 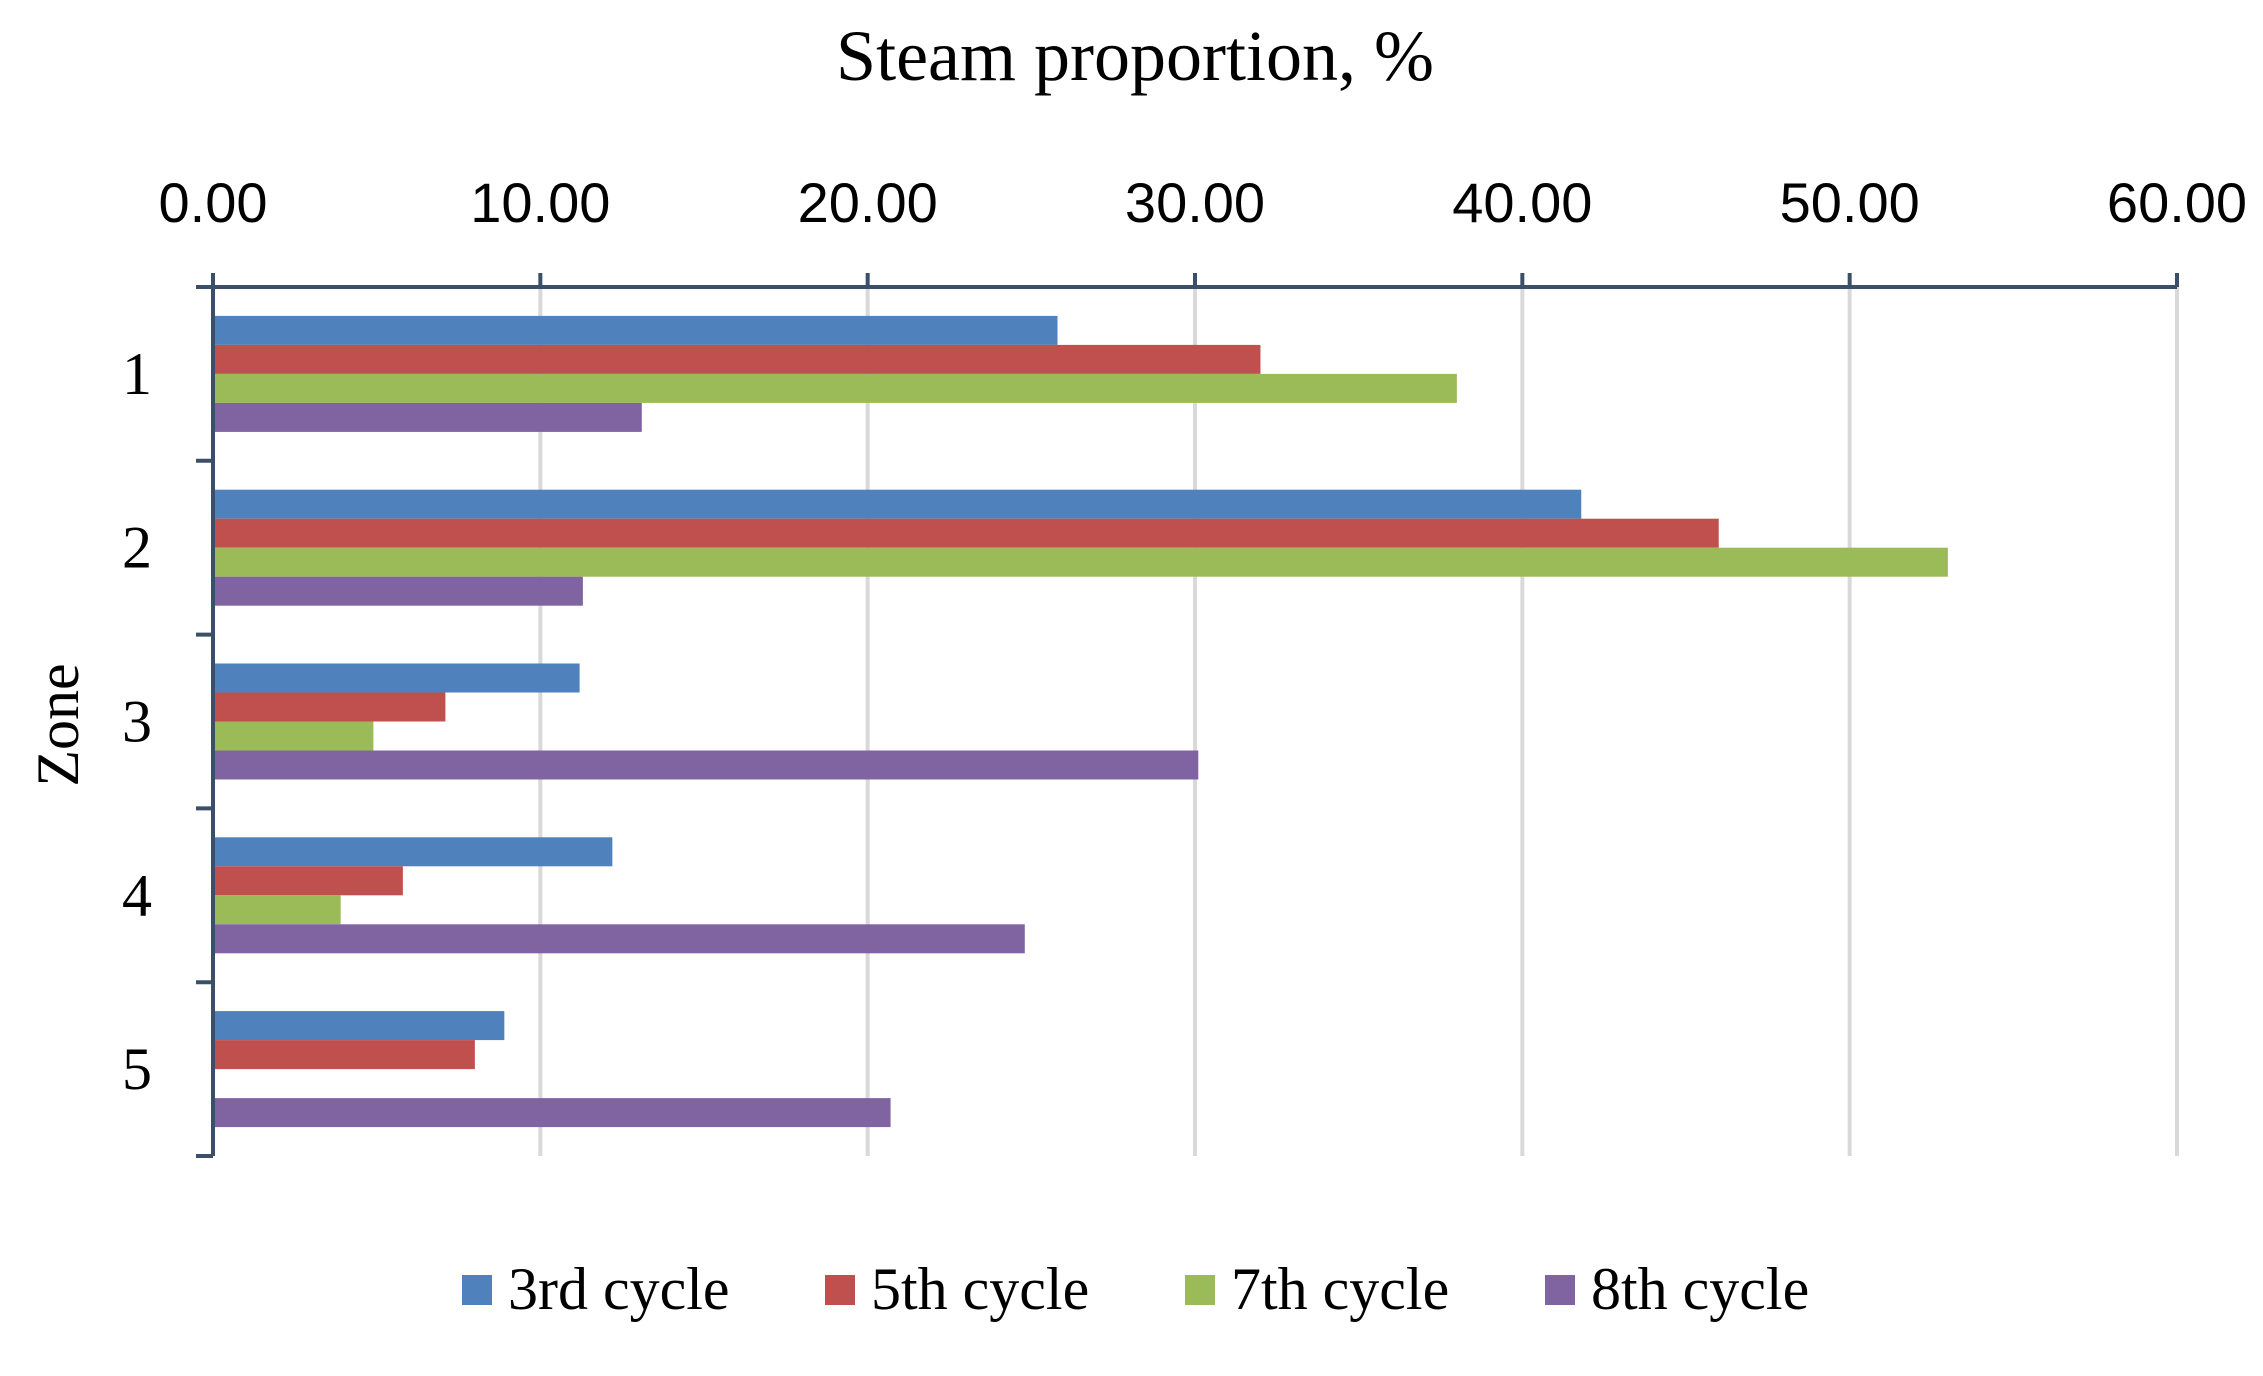 I want to click on x-tick-label: 40.00, so click(x=1522, y=202).